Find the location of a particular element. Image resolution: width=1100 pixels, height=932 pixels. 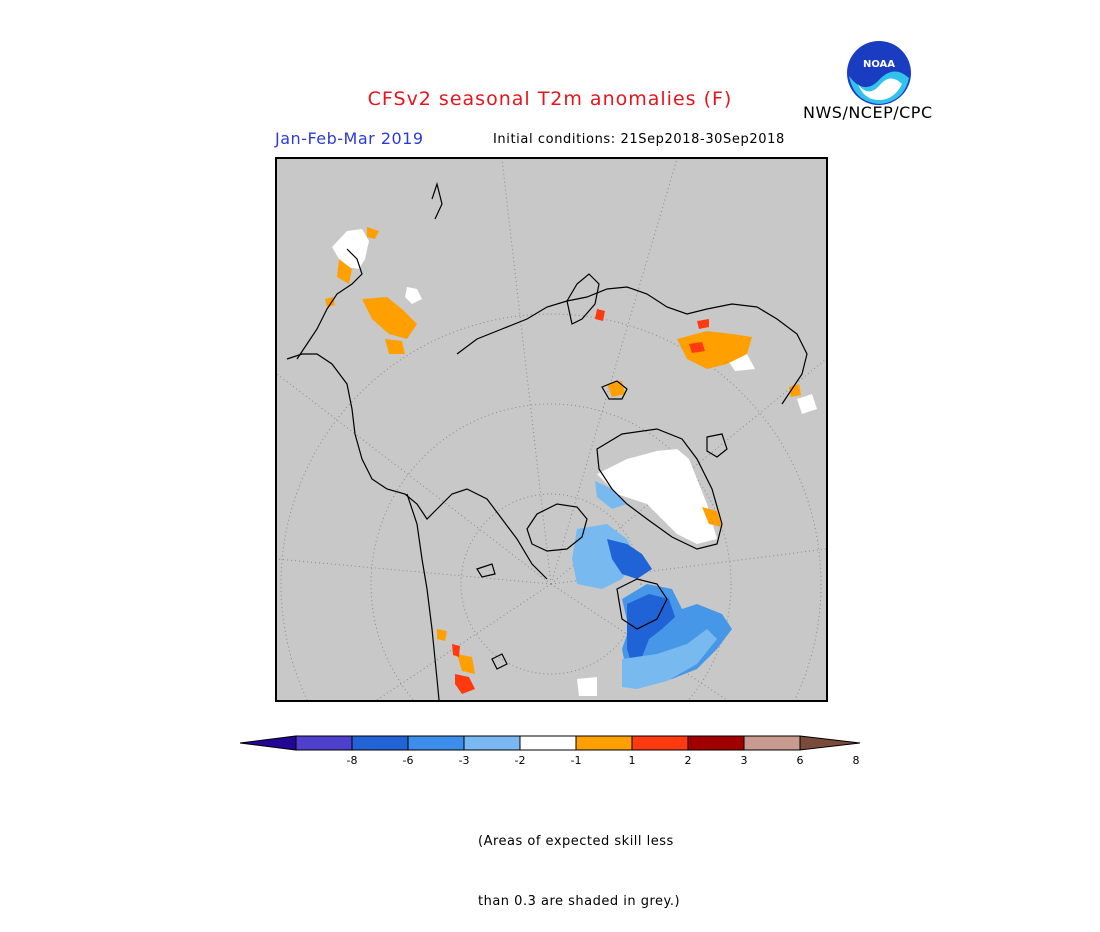

bering-white is located at coordinates (807, 404).